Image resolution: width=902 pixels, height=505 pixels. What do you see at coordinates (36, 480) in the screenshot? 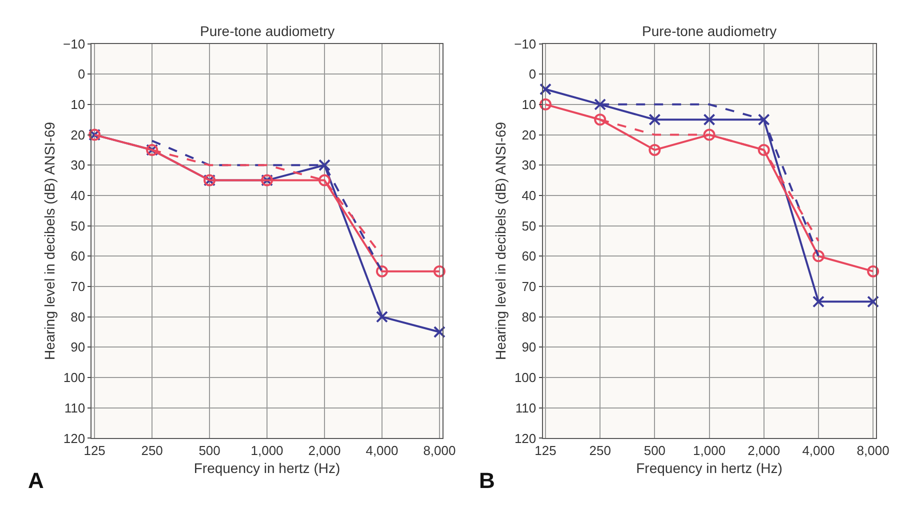
I see `text: A` at bounding box center [36, 480].